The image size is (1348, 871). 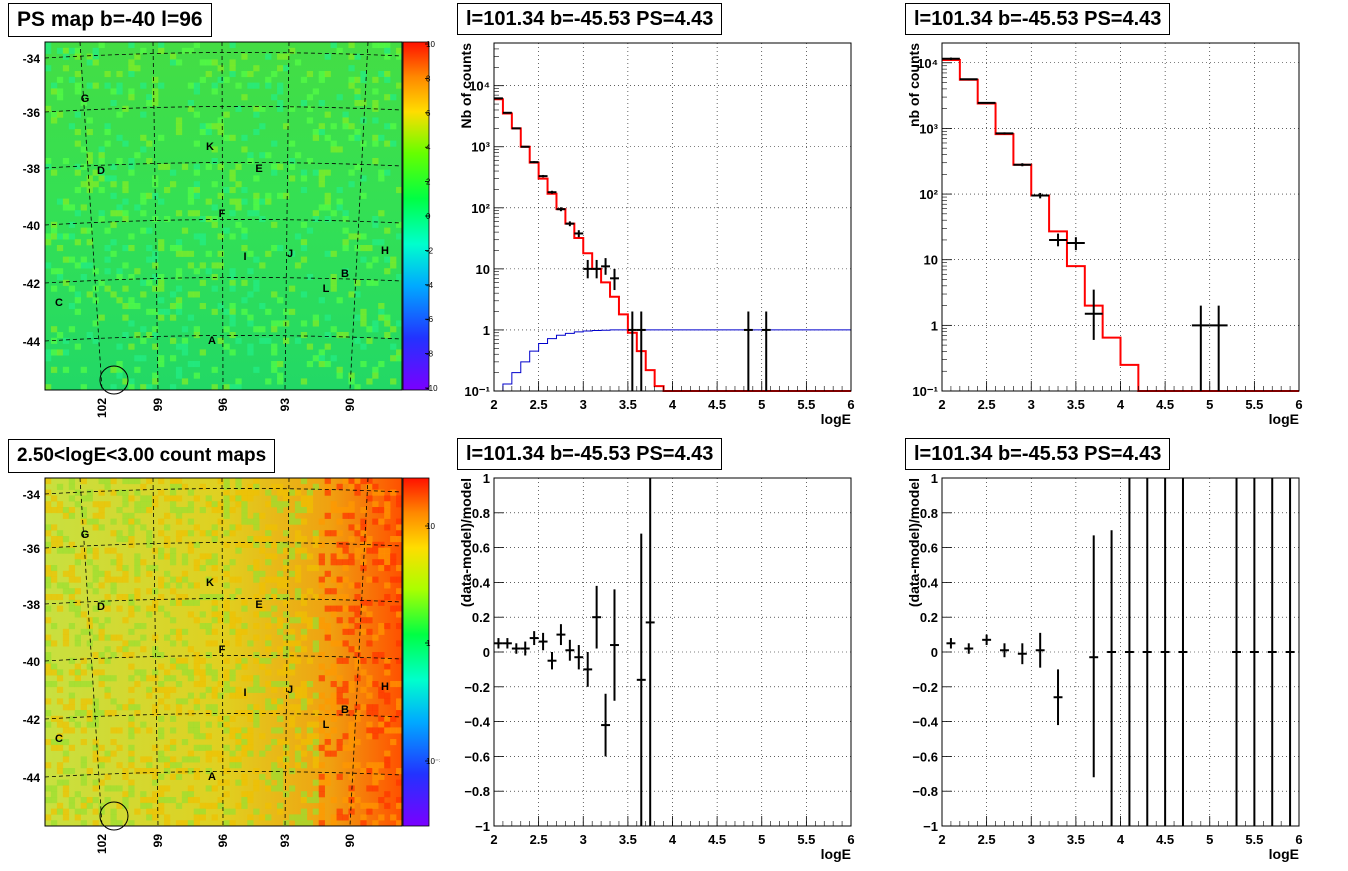 I want to click on y-tick-label: −0.4, so click(x=477, y=722).